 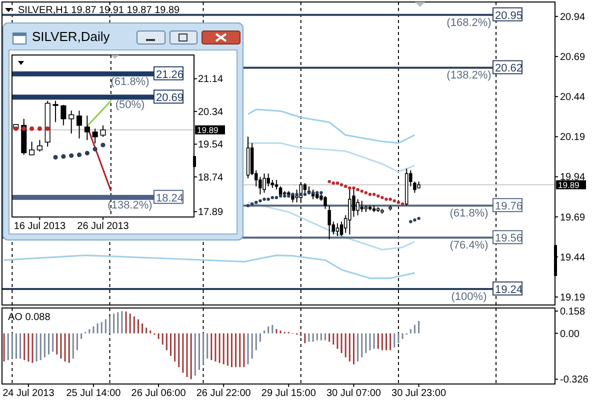 I want to click on chart-title: AO 0.088, so click(x=29, y=317).